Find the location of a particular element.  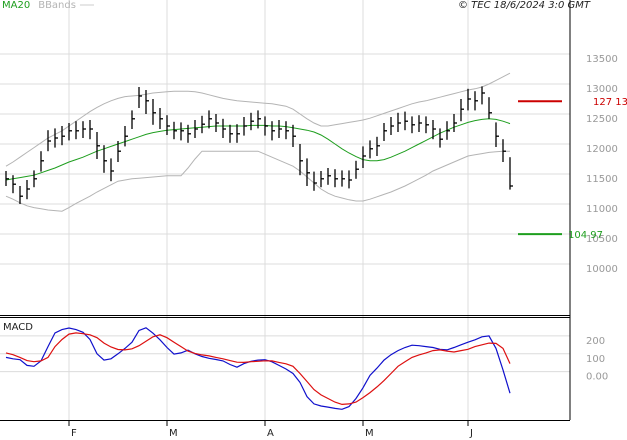

legend-entry: BBands is located at coordinates (57, 5).